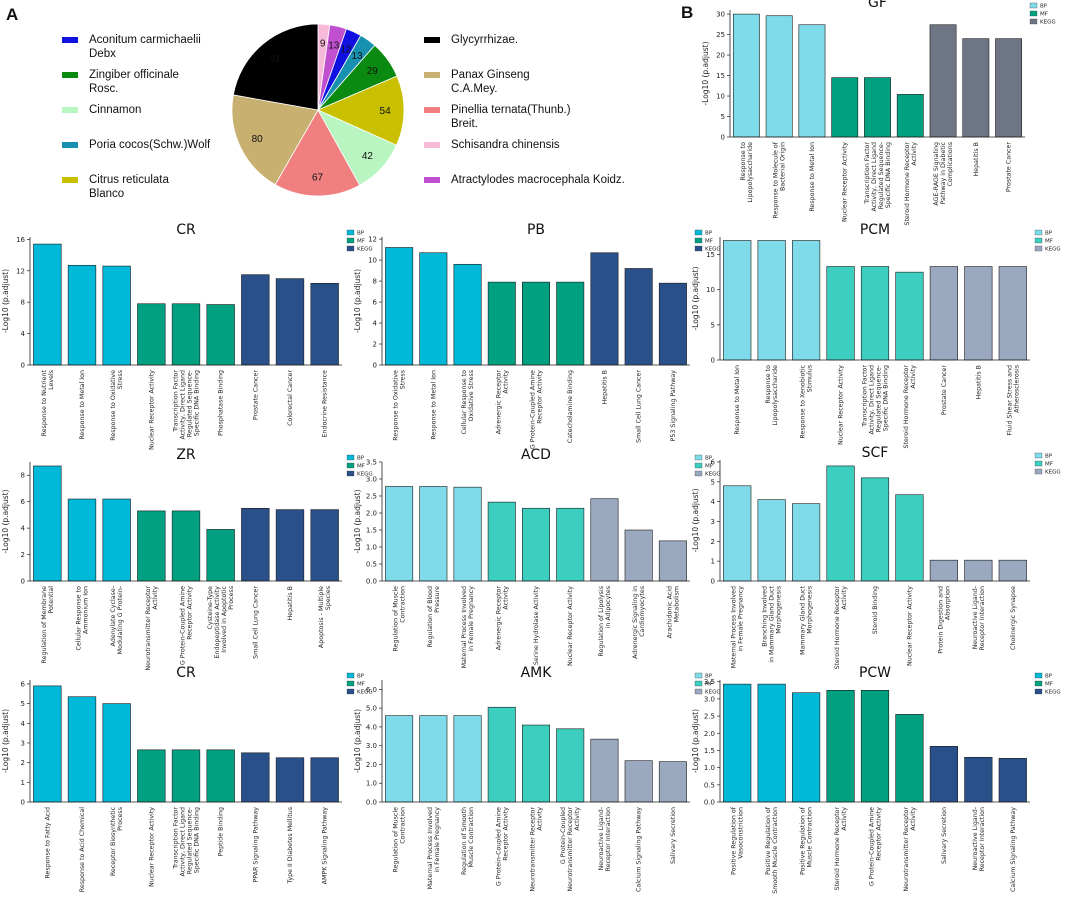  I want to click on x-category-label: Receptor Interaction, so click(982, 618).